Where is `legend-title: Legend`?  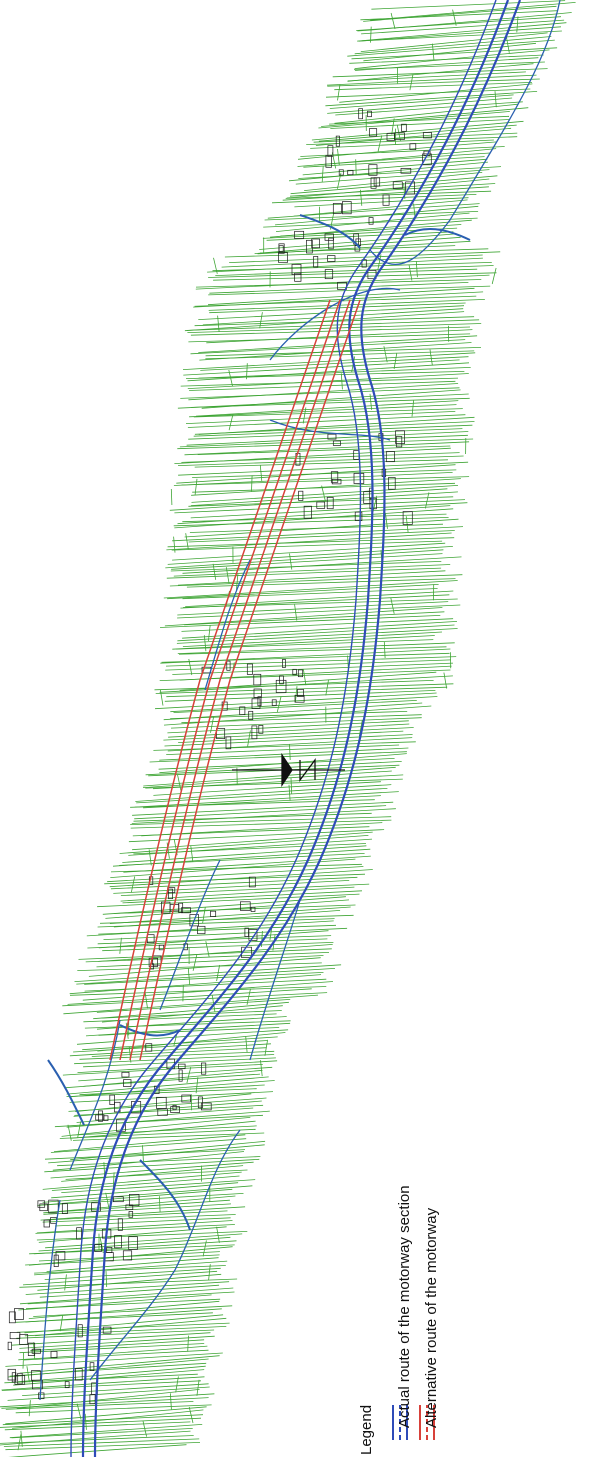
legend-title: Legend is located at coordinates (366, 1429).